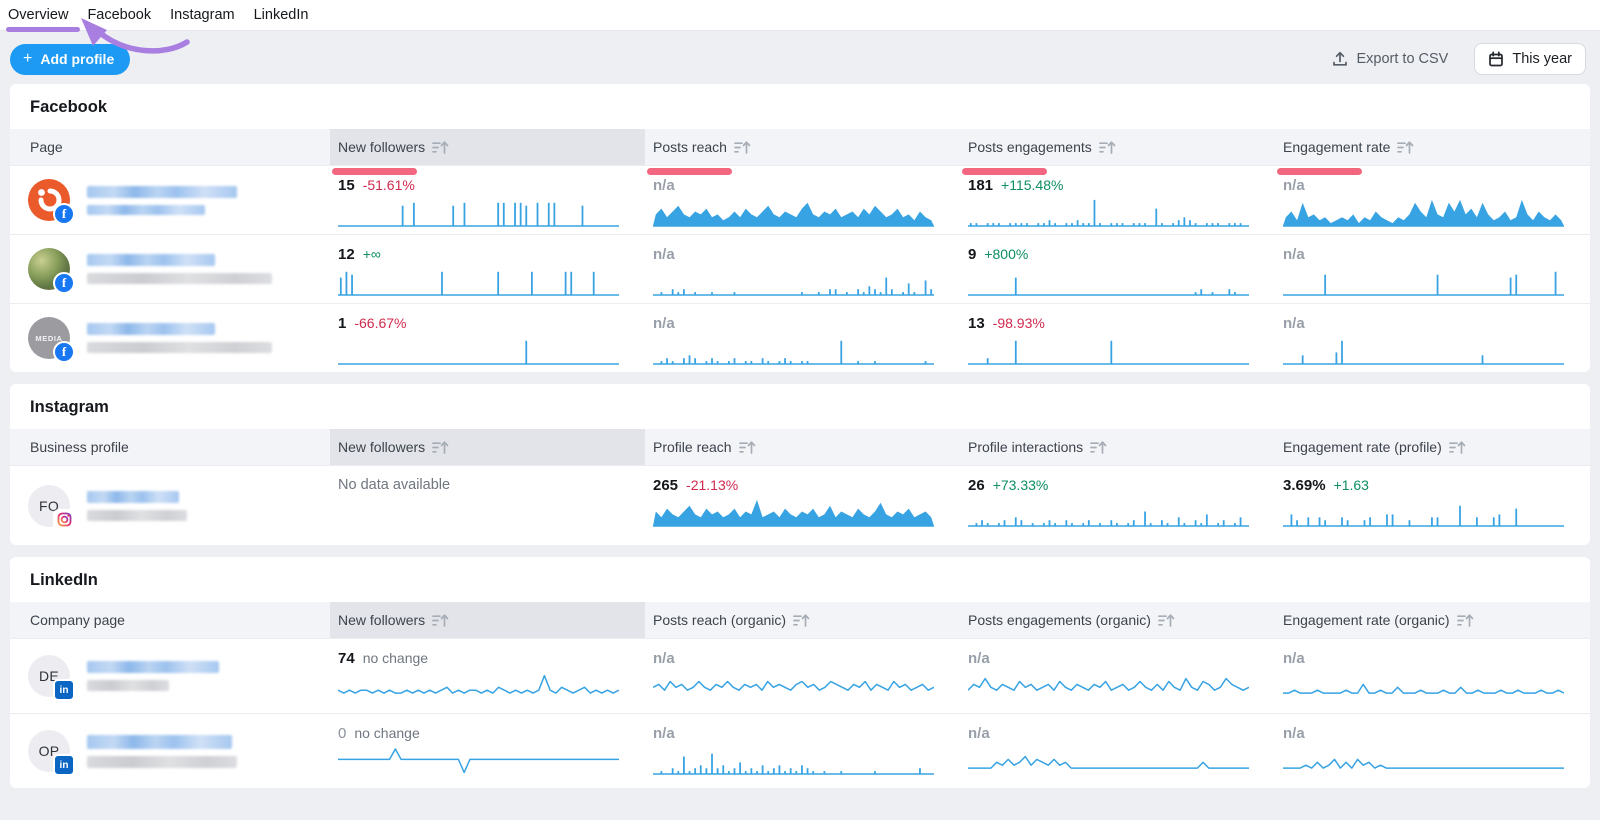  I want to click on metric-value-row: 74 no change, so click(478, 658).